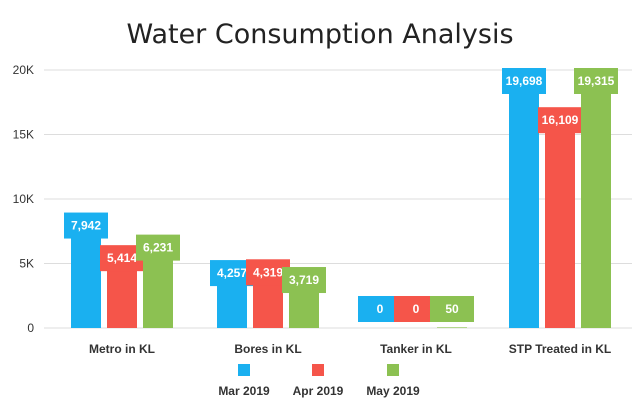  I want to click on x-tick-label: Metro in KL, so click(122, 349).